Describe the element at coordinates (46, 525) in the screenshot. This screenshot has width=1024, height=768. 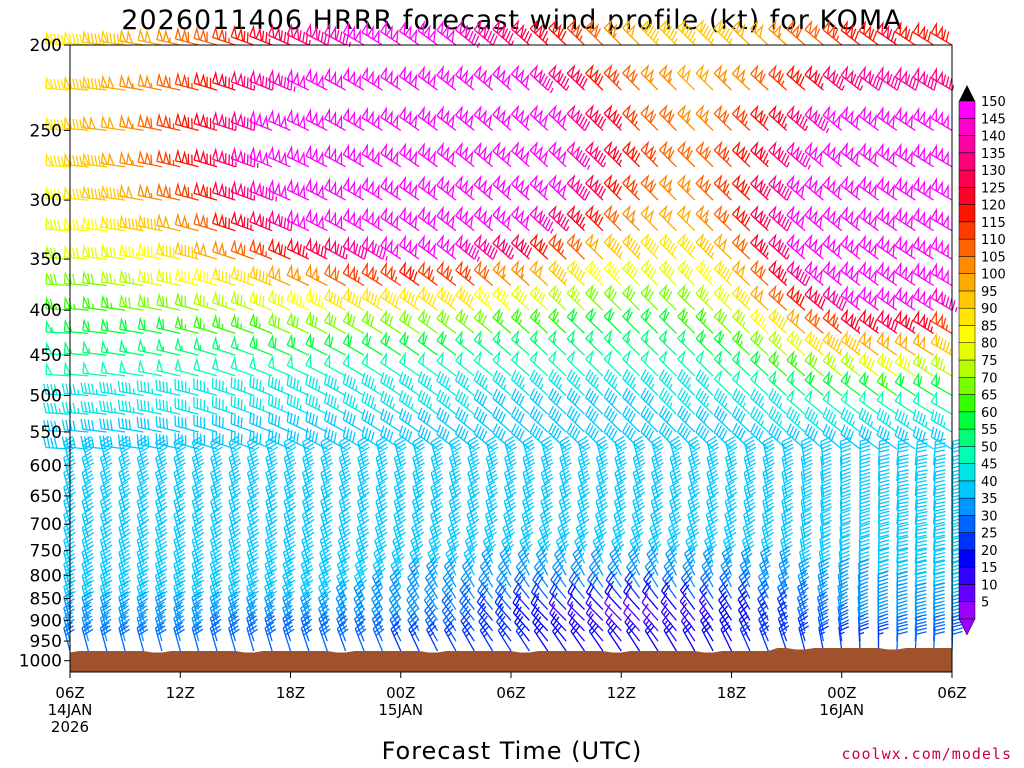
I see `y-tick-label: 700` at that location.